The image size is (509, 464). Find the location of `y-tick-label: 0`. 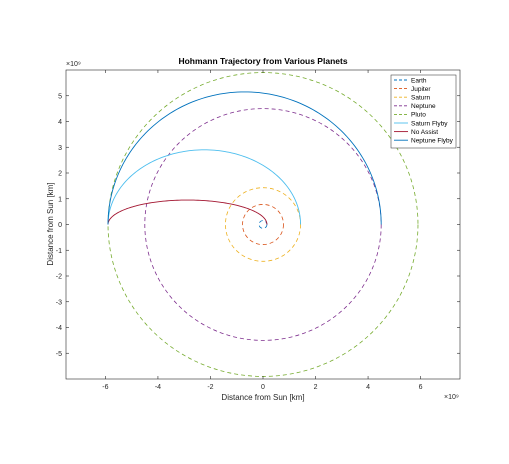

y-tick-label: 0 is located at coordinates (60, 225).